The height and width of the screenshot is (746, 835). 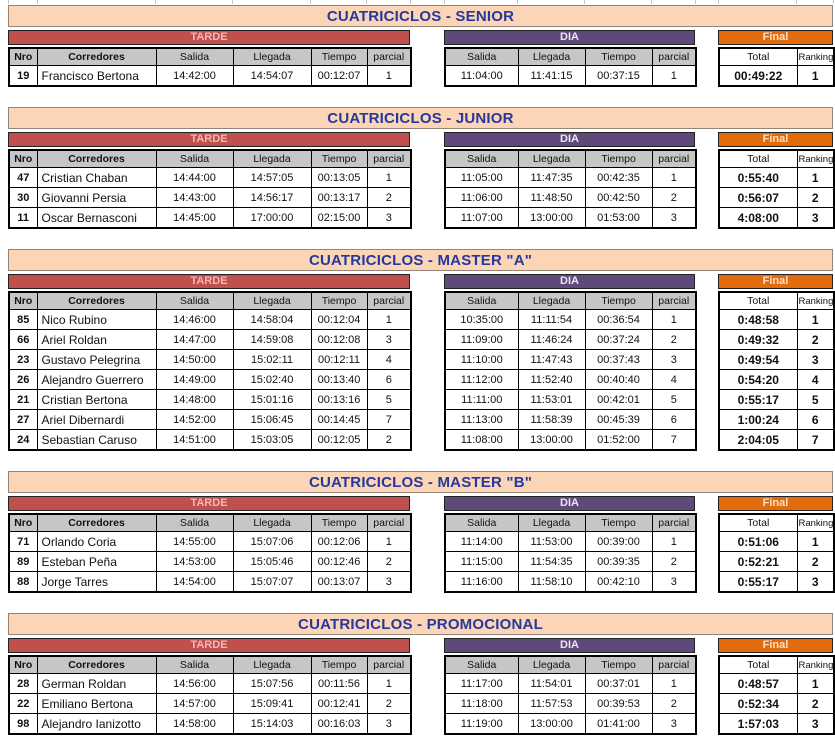 What do you see at coordinates (23, 300) in the screenshot?
I see `col-header-nro: Nro` at bounding box center [23, 300].